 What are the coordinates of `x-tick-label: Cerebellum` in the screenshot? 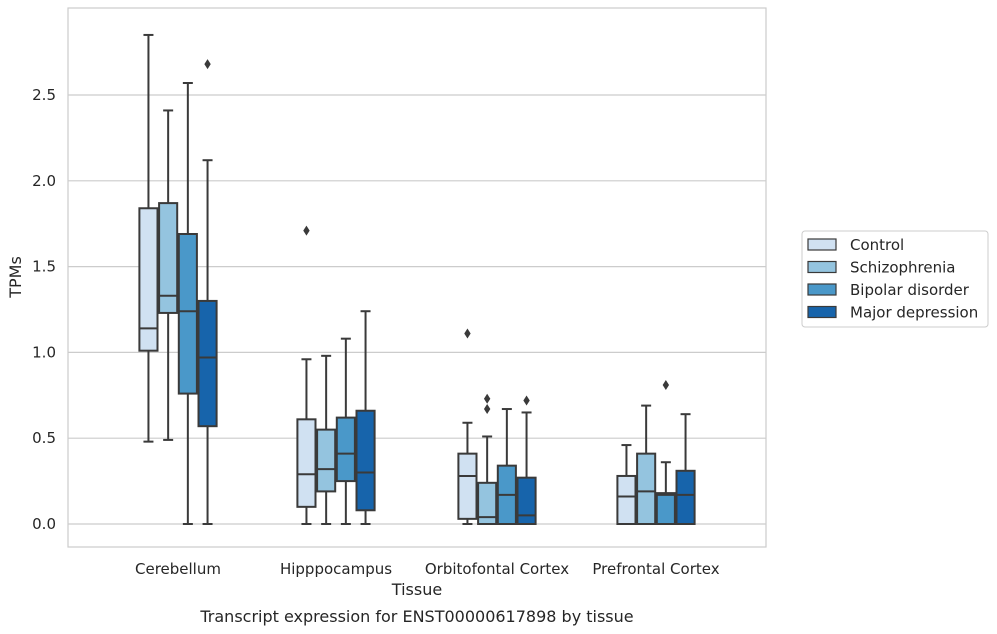 It's located at (178, 569).